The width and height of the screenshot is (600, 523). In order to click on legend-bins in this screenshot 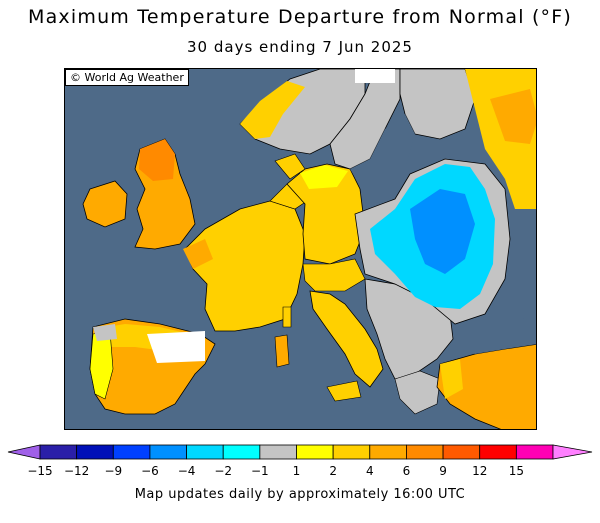, I will do `click(296, 452)`.